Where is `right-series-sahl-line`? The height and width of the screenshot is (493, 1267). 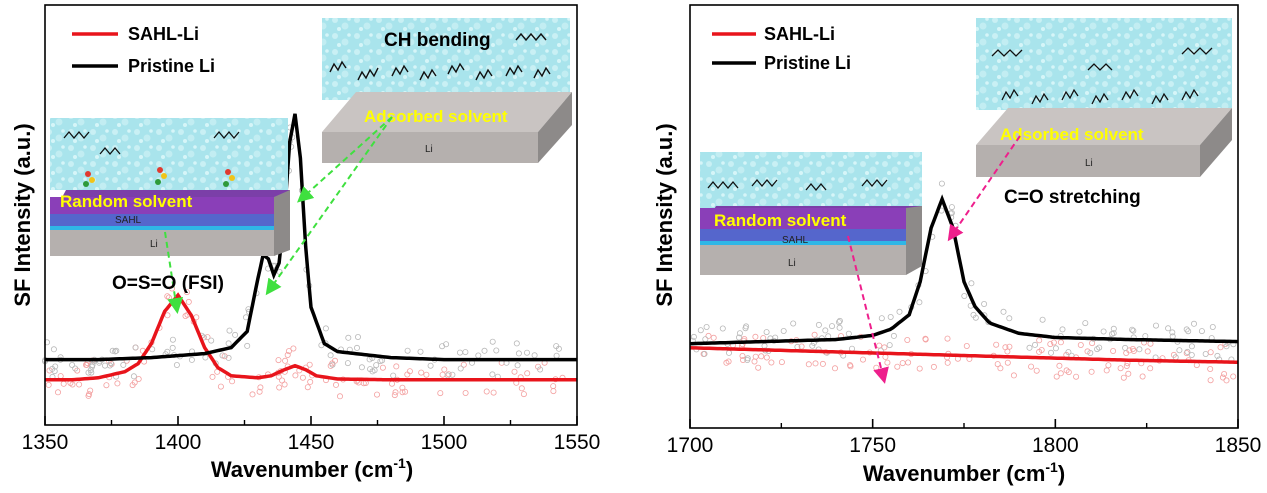 right-series-sahl-line is located at coordinates (963, 355).